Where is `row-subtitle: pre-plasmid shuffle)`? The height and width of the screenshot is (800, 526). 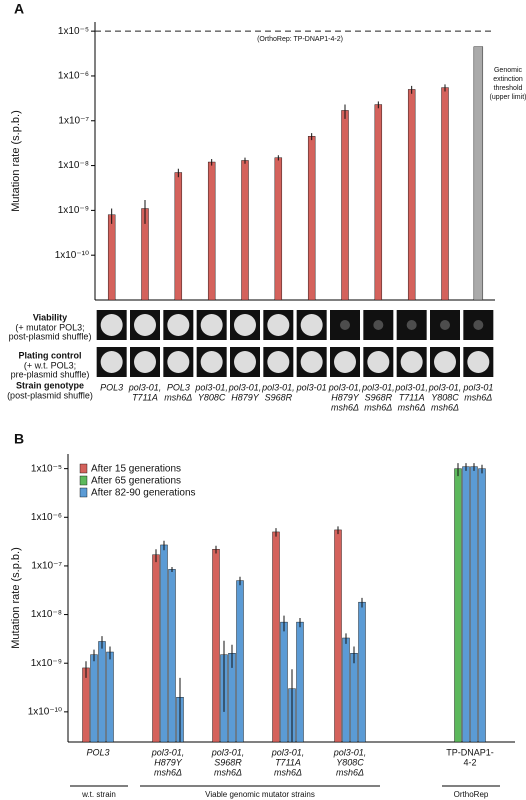 row-subtitle: pre-plasmid shuffle) is located at coordinates (50, 374).